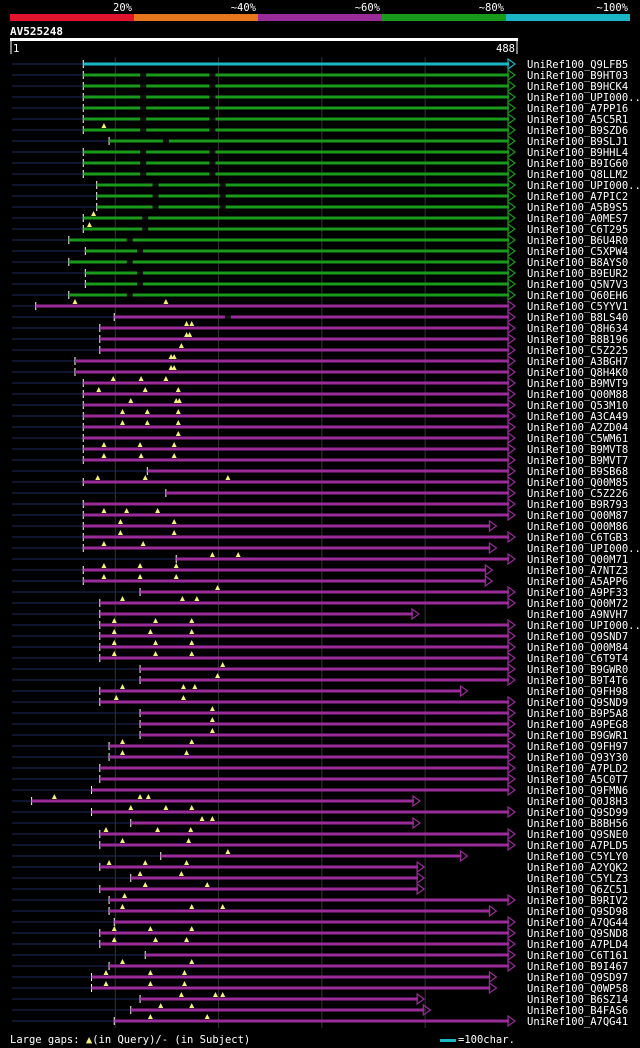 The width and height of the screenshot is (640, 1048). I want to click on hit-label: UniRef100_Q8H4K0, so click(577, 373).